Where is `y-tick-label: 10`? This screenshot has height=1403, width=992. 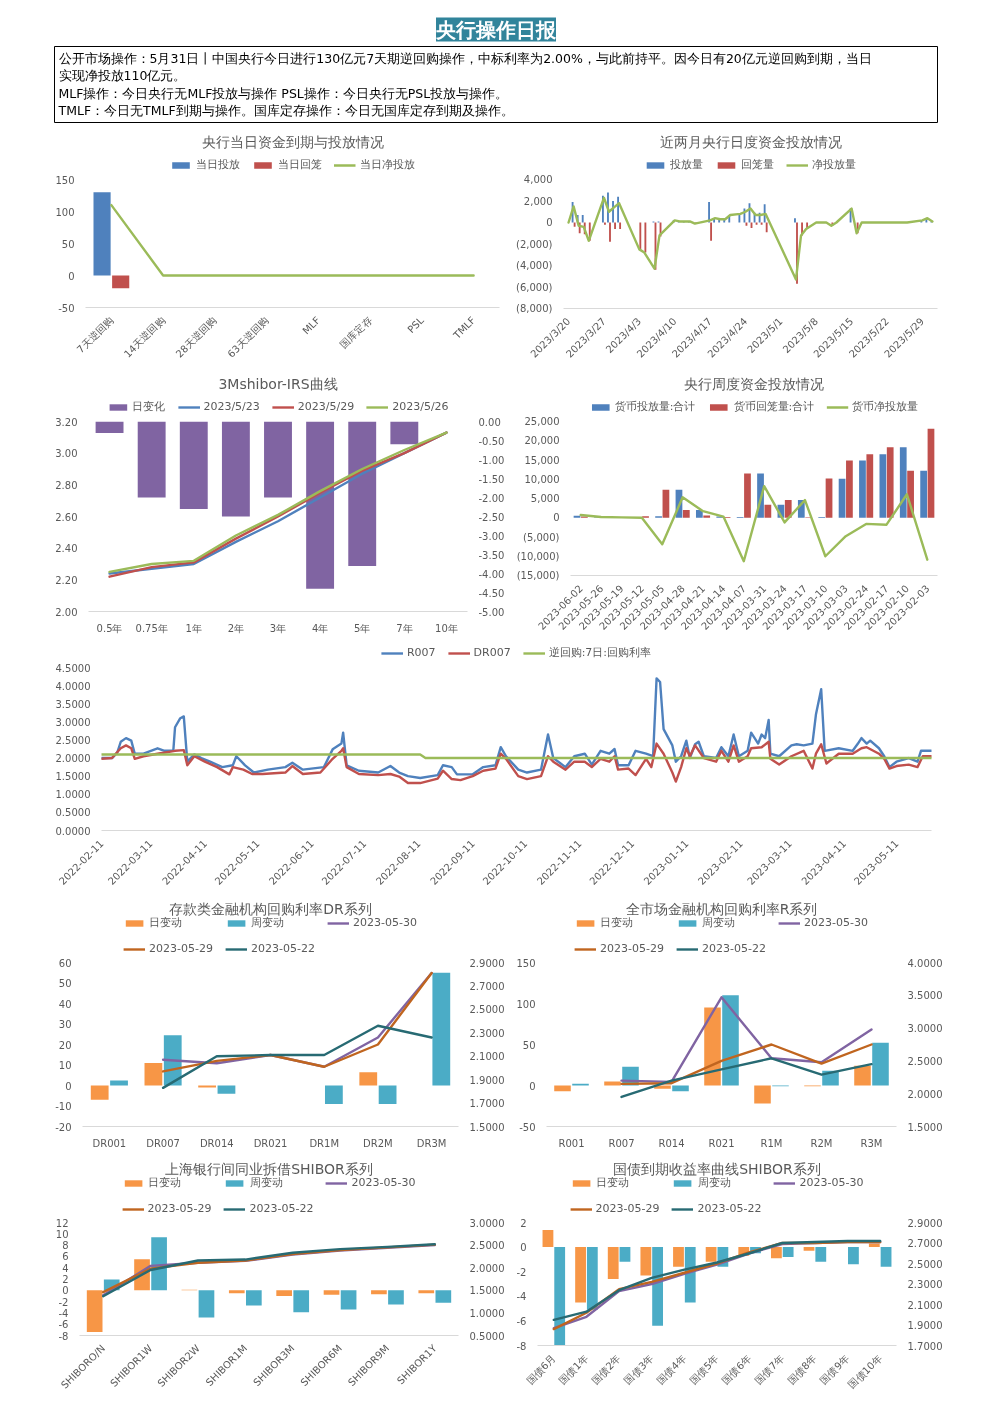 y-tick-label: 10 is located at coordinates (65, 1065).